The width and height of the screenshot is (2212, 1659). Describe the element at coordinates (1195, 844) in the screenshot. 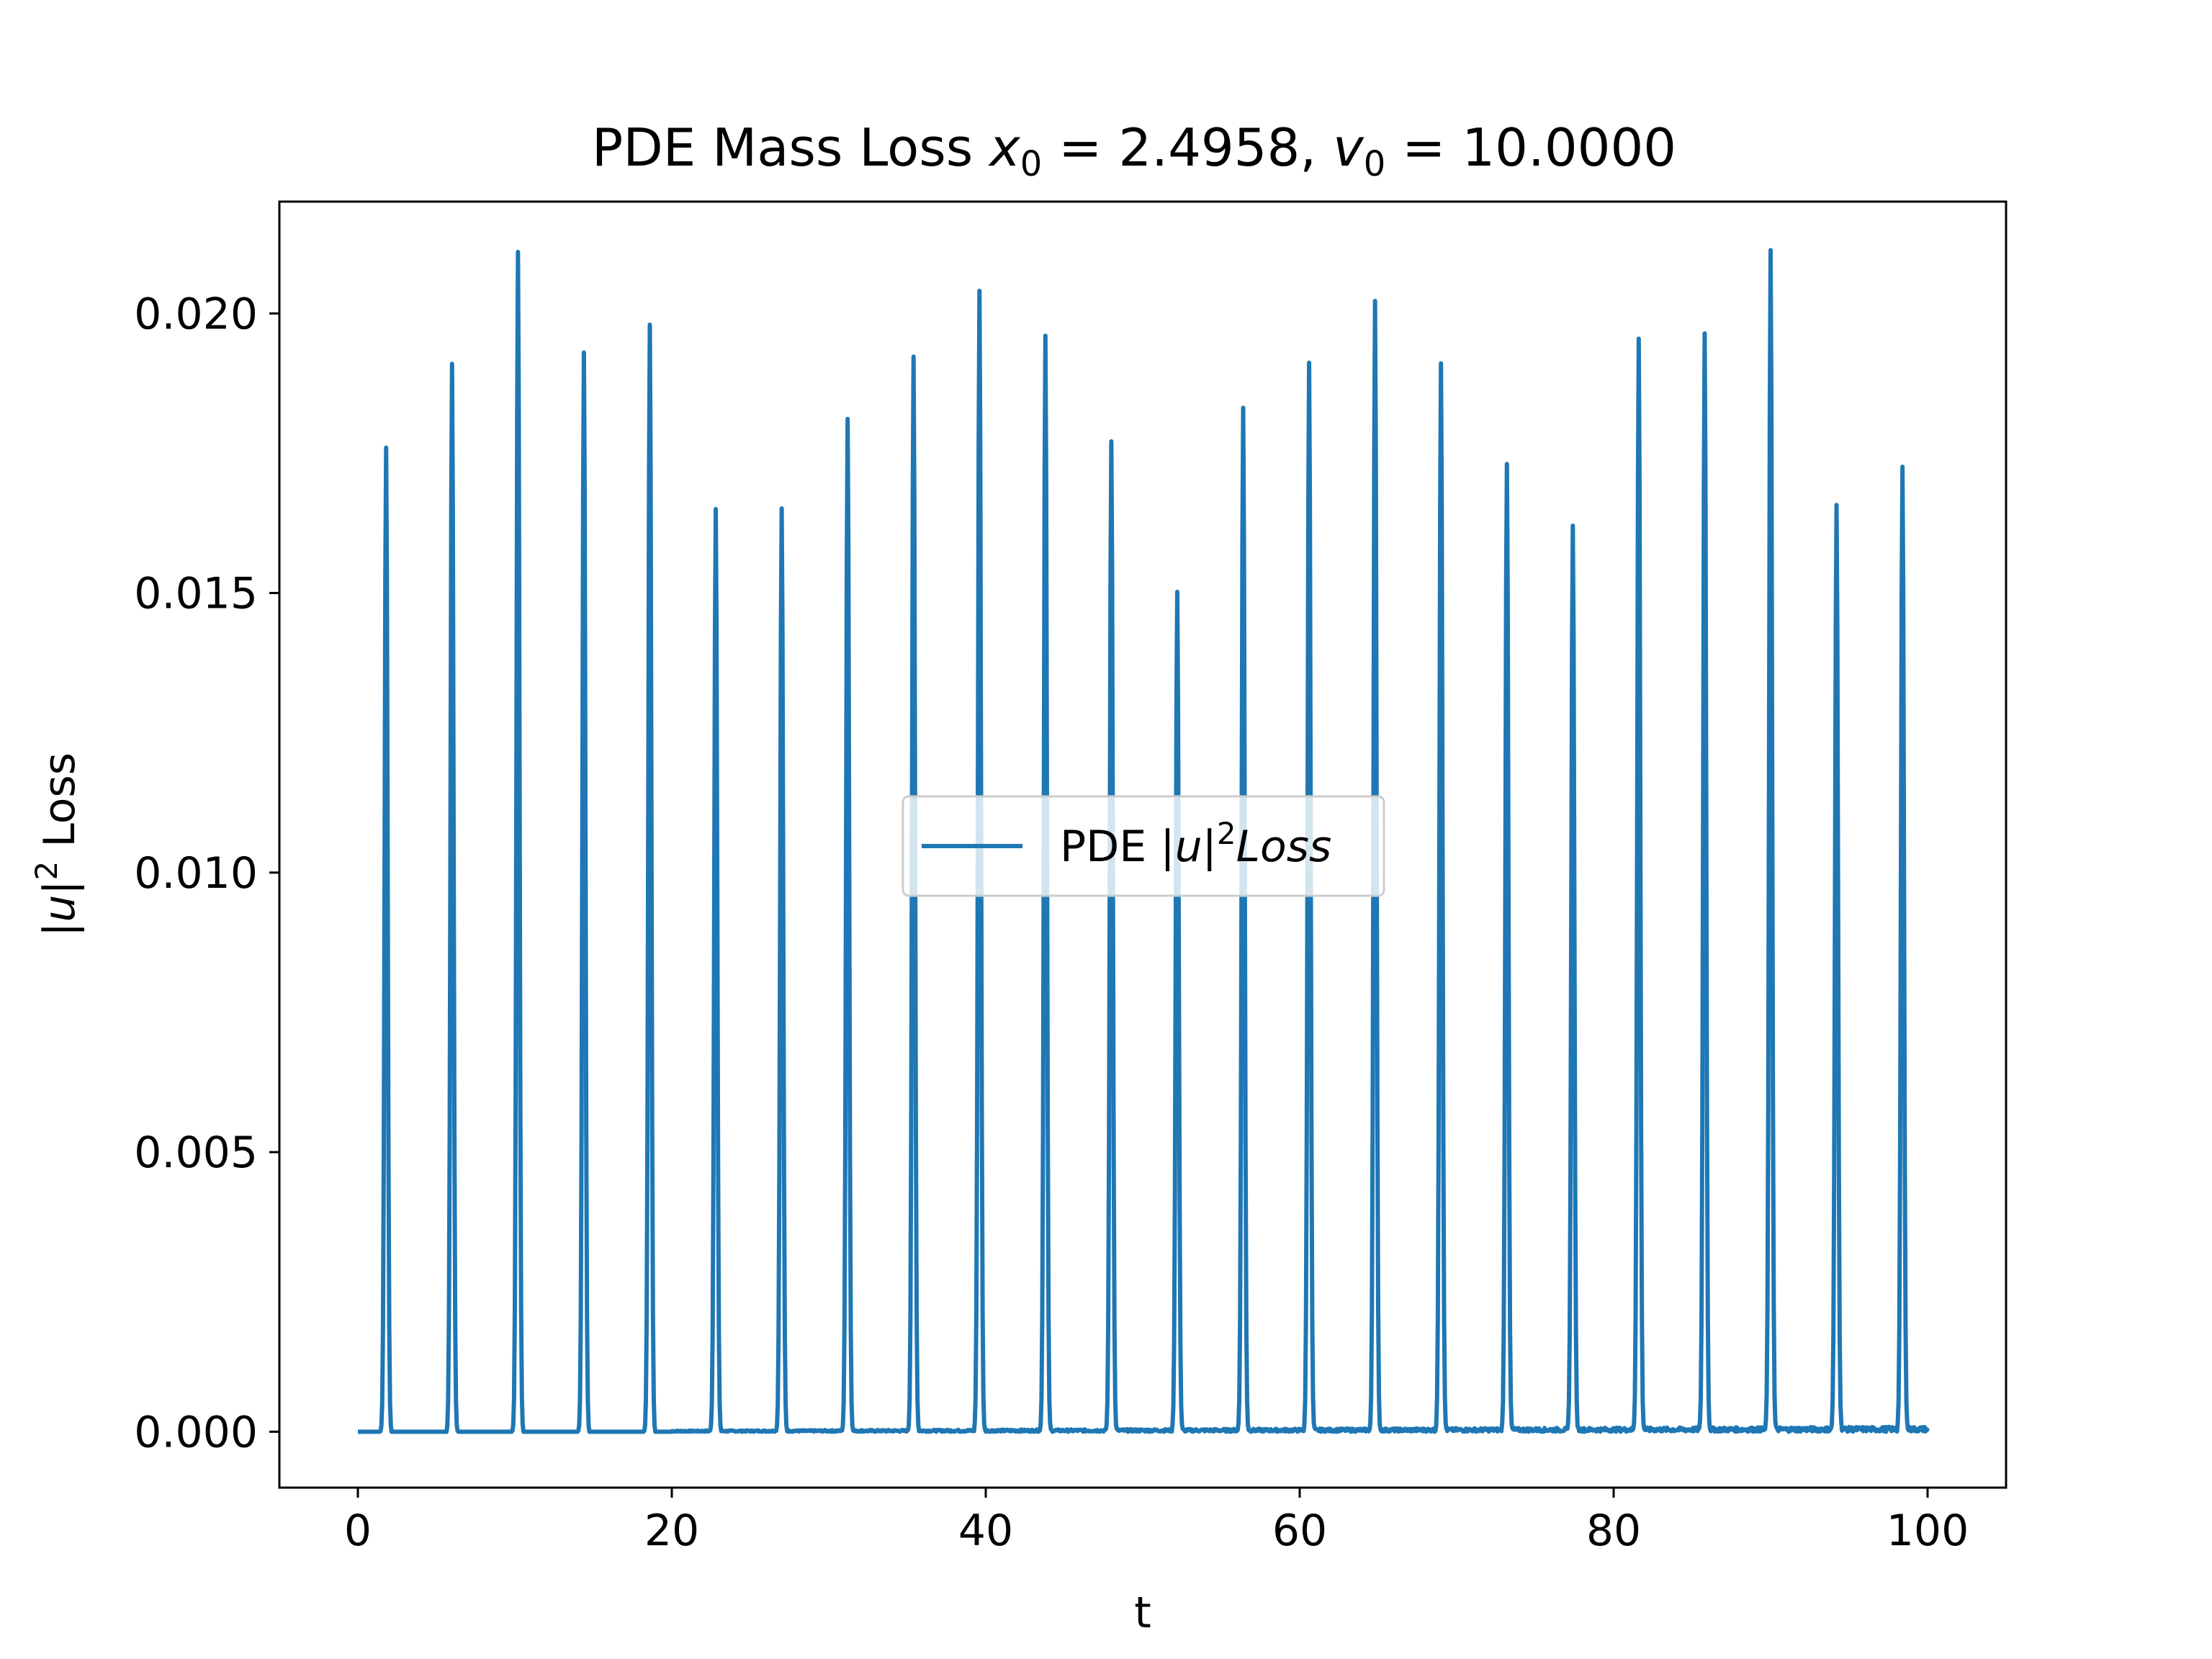

I see `legend-label: PDE |u|2Loss` at that location.